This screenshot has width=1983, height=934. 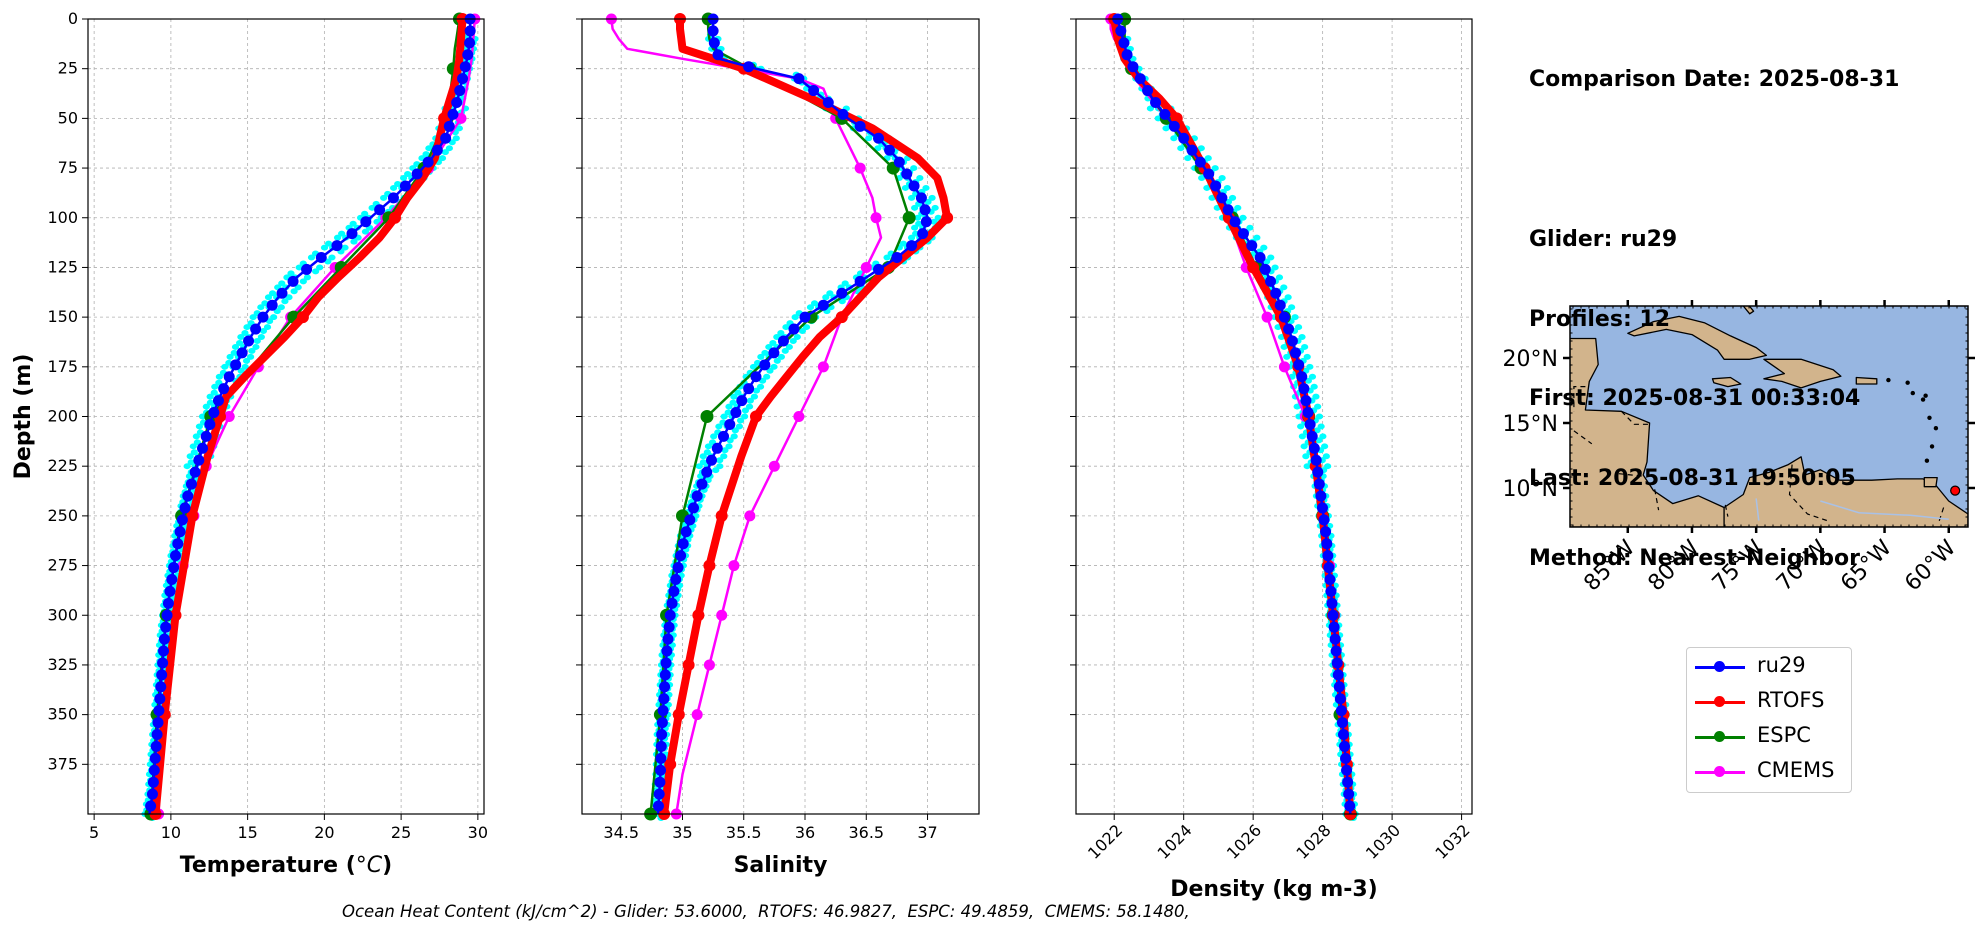 I want to click on x-tick-label: 1030, so click(x=1383, y=842).